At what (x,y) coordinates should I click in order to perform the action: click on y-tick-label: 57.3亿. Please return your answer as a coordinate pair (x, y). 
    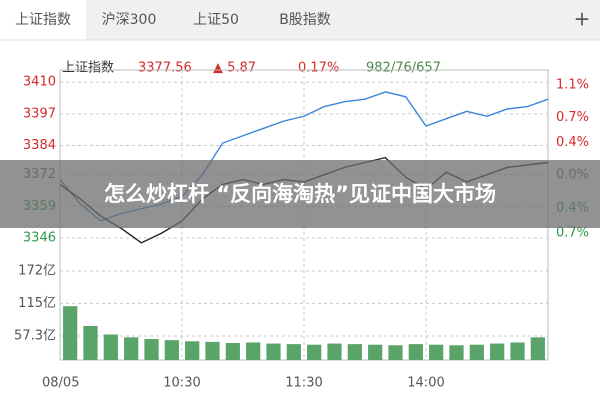
    Looking at the image, I should click on (35, 336).